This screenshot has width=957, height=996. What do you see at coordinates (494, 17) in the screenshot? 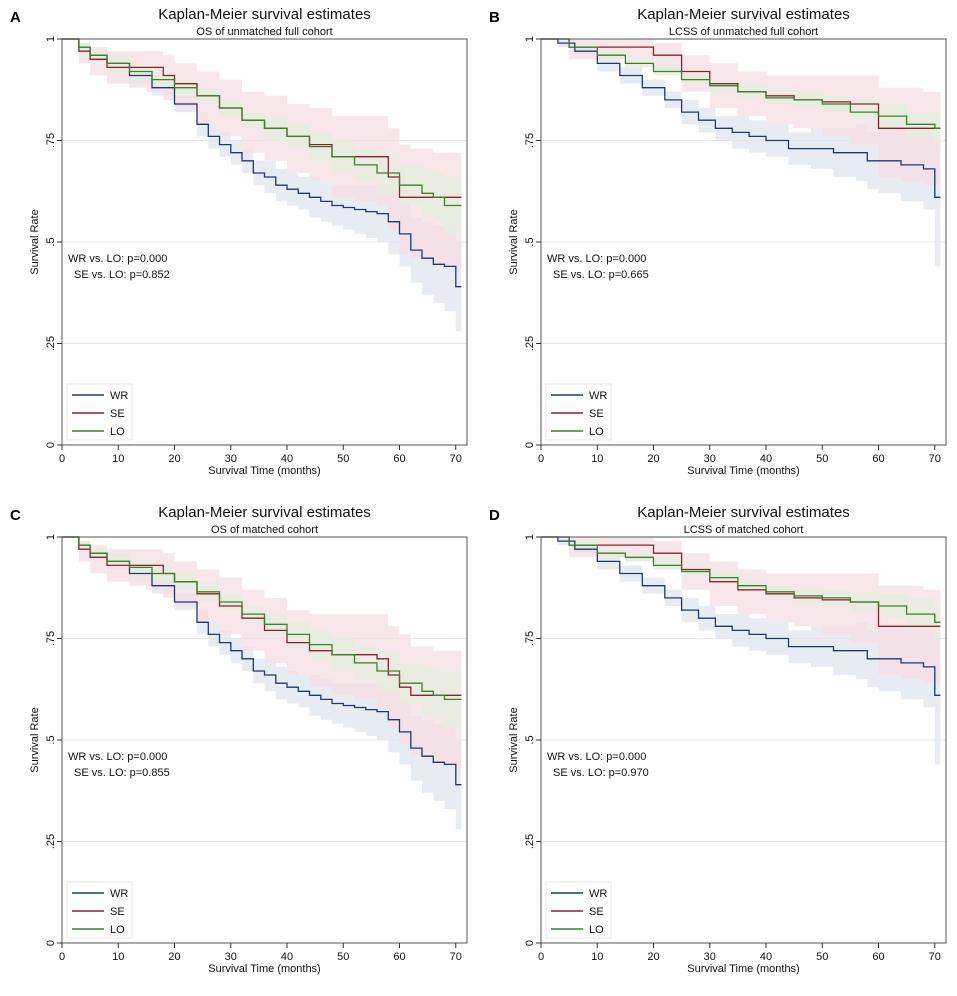
I see `panel-letter: B` at bounding box center [494, 17].